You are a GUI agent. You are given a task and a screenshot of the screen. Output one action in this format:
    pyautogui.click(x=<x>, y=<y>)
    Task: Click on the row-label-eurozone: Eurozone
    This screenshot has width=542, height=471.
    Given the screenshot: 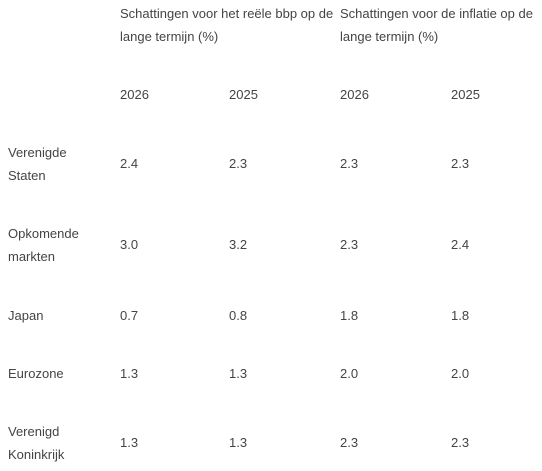 What is the action you would take?
    pyautogui.click(x=36, y=373)
    